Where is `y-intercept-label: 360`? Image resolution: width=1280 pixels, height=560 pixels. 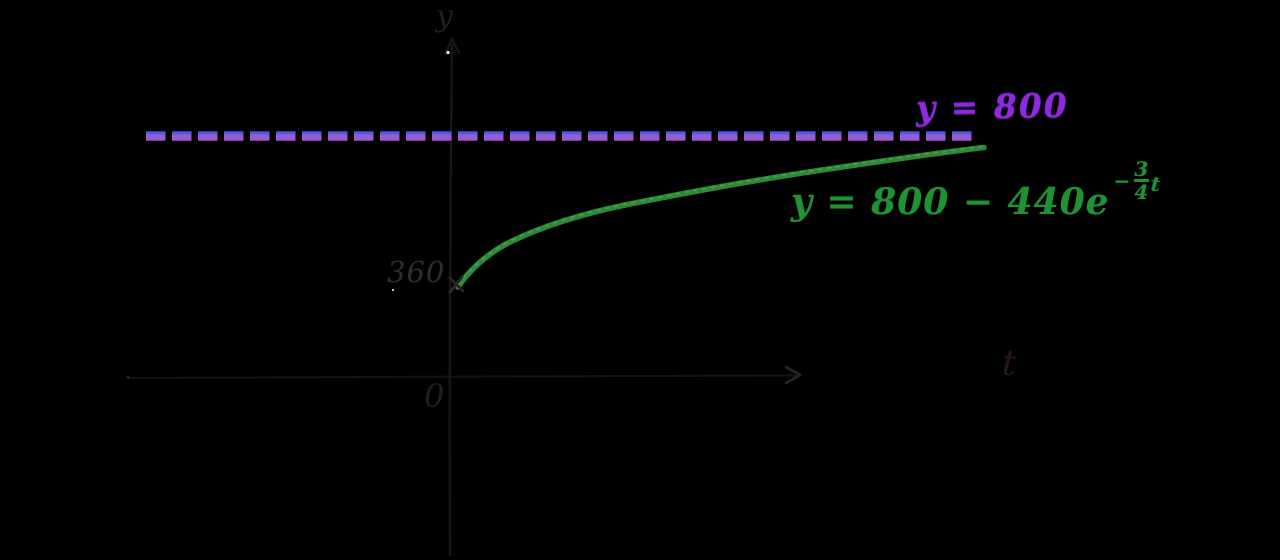
y-intercept-label: 360 is located at coordinates (416, 272).